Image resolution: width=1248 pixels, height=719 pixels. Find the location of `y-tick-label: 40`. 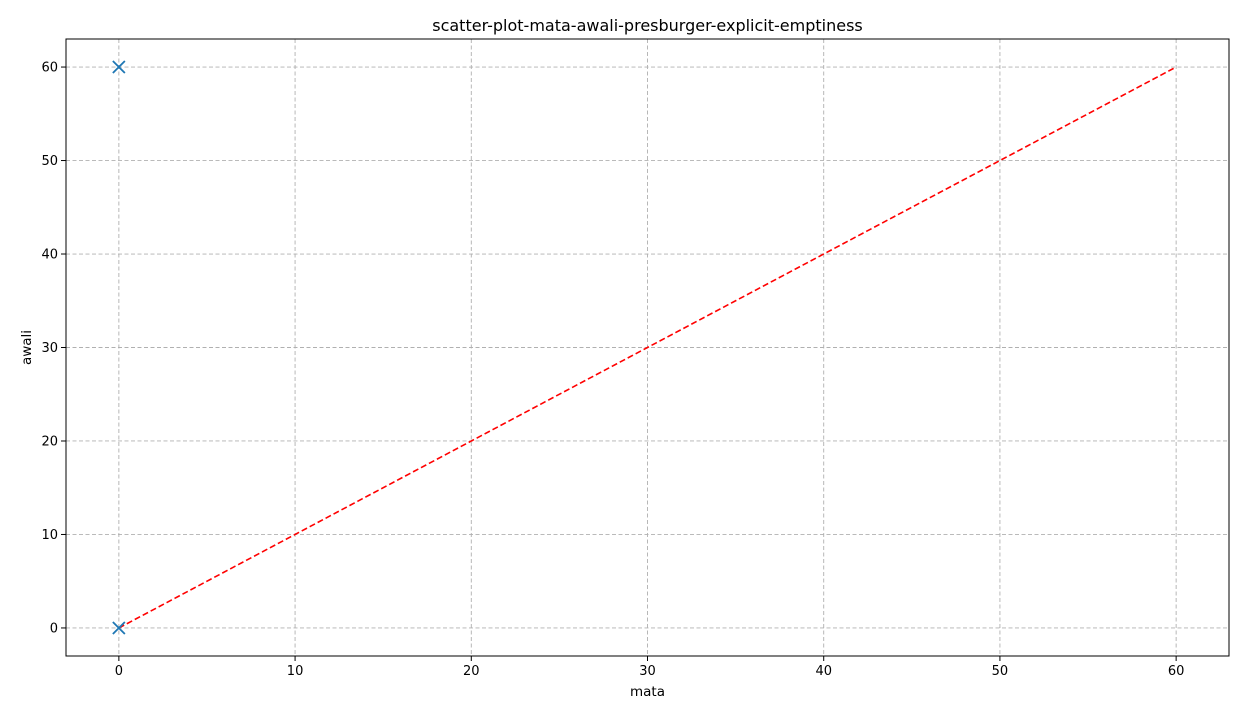

y-tick-label: 40 is located at coordinates (49, 255).